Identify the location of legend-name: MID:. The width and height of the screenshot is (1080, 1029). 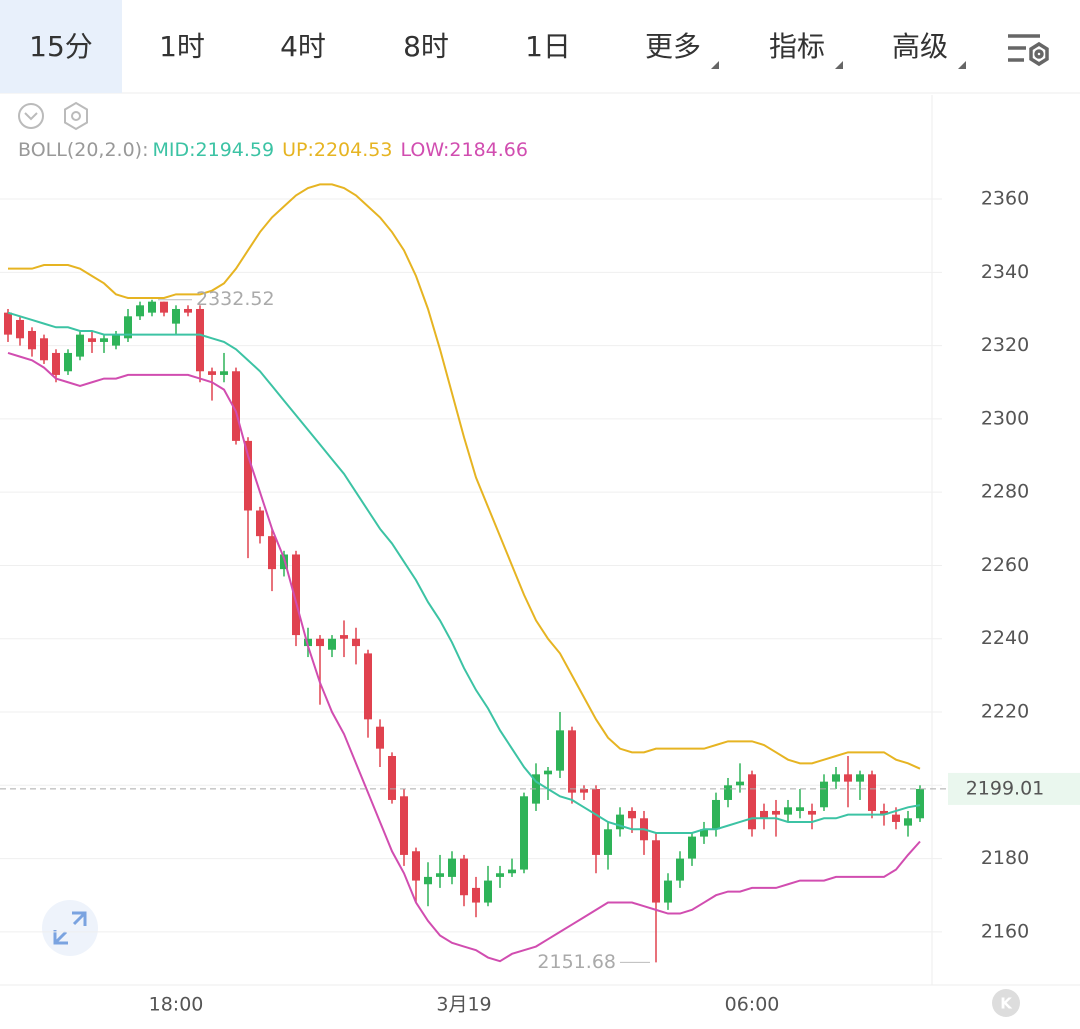
(174, 150).